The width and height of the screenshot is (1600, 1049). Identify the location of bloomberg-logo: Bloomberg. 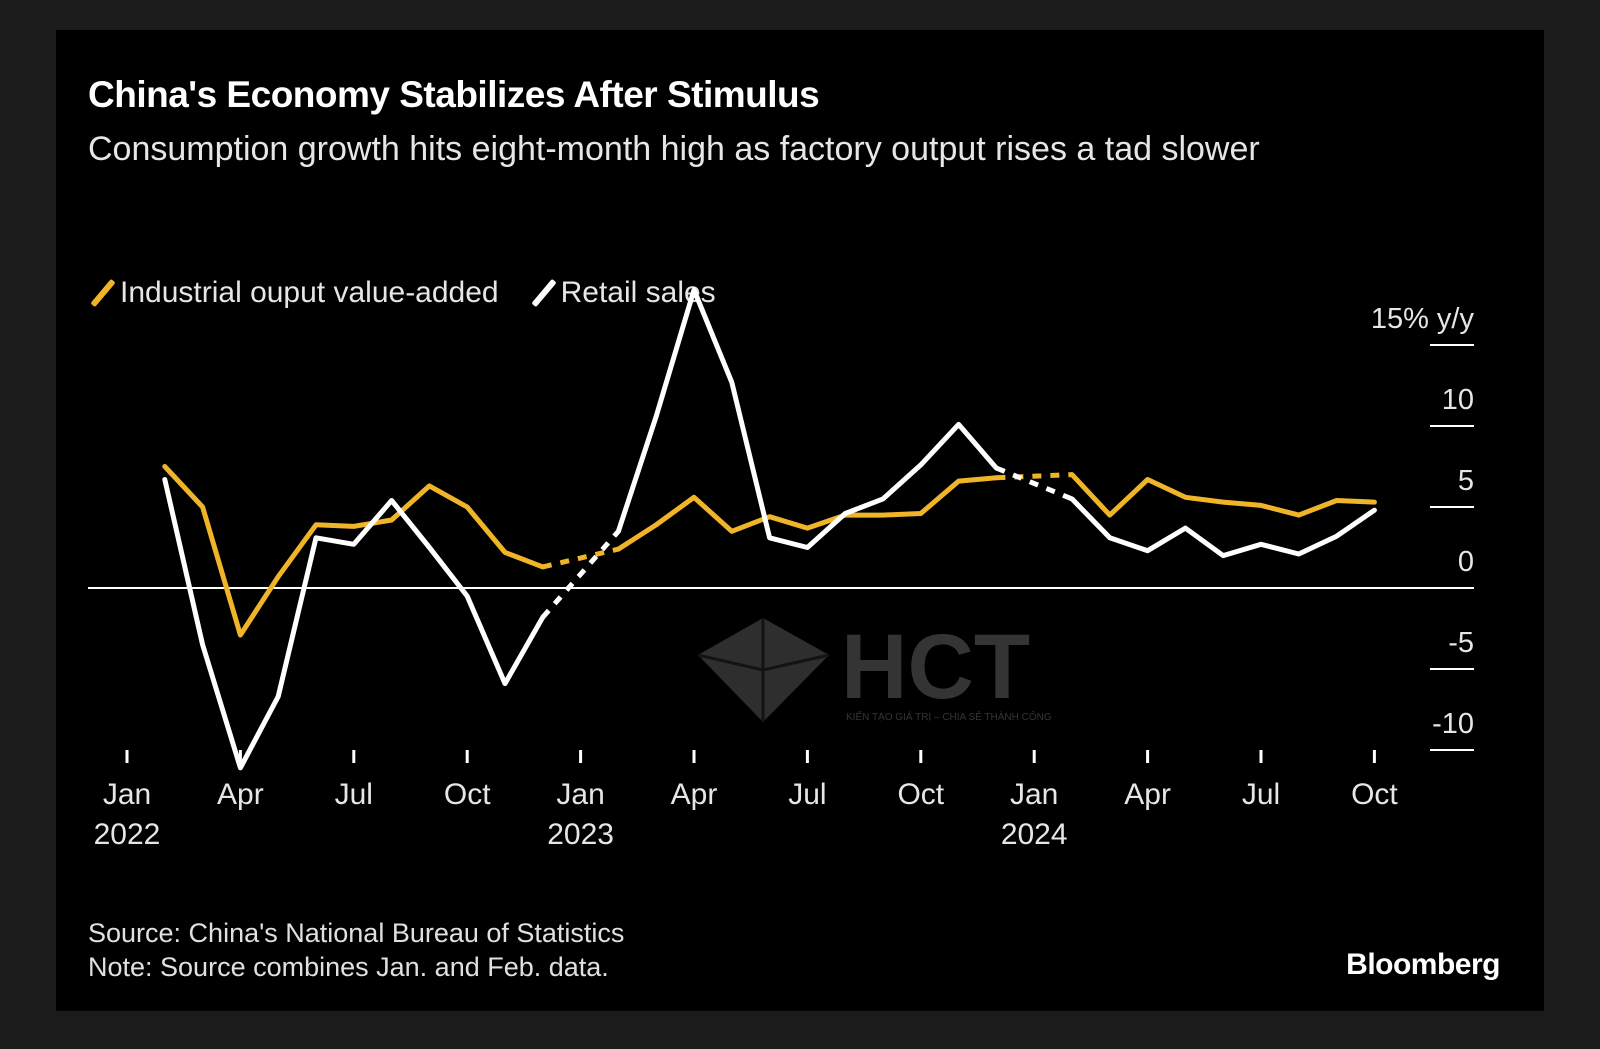
(1423, 964).